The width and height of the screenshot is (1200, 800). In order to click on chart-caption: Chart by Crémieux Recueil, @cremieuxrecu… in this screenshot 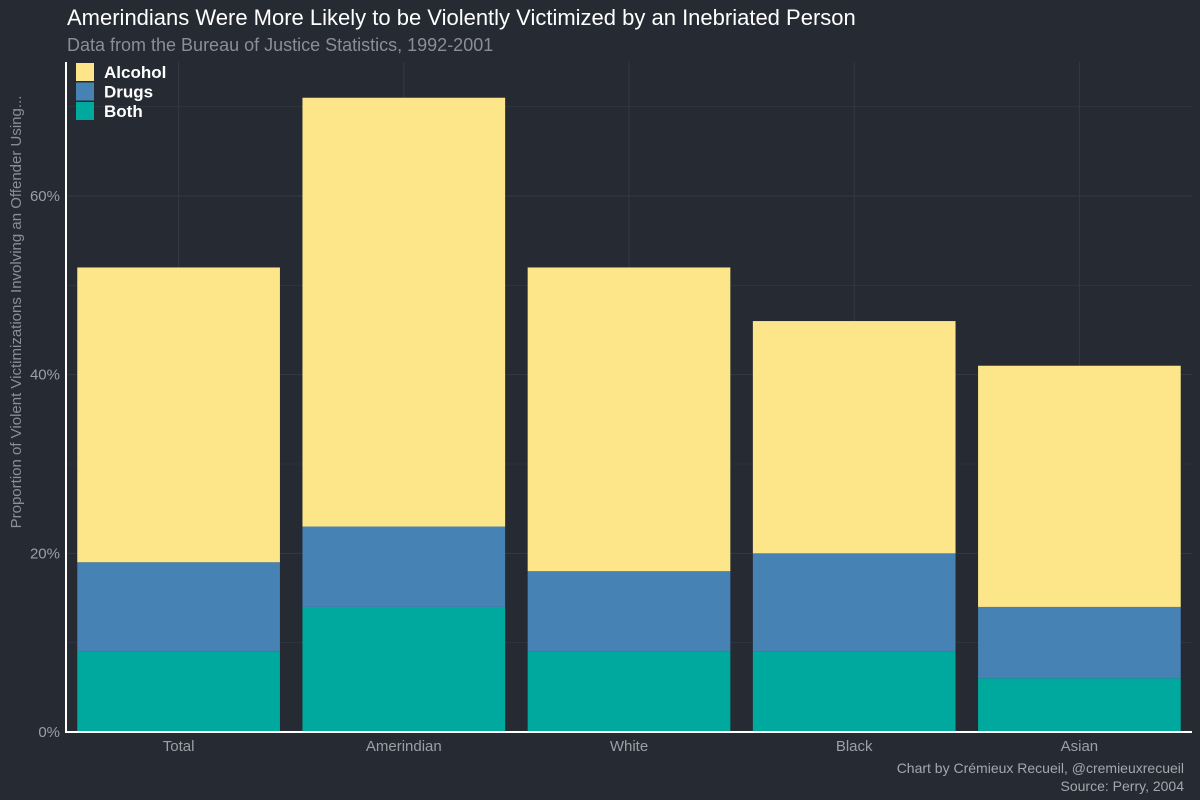, I will do `click(1040, 777)`.